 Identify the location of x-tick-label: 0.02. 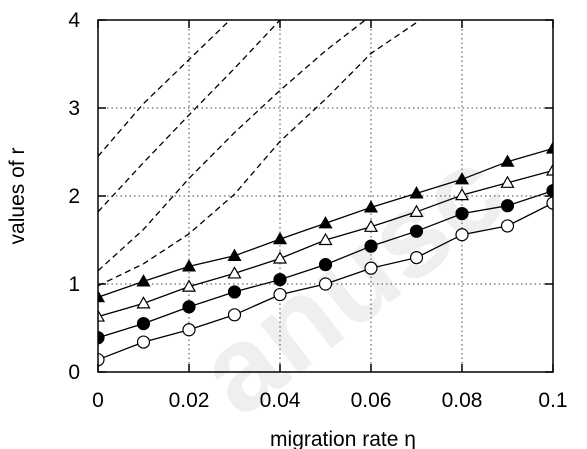
(189, 400).